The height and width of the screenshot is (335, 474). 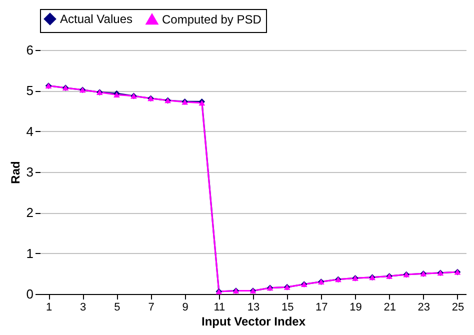 What do you see at coordinates (30, 50) in the screenshot?
I see `y-tick-label: 6` at bounding box center [30, 50].